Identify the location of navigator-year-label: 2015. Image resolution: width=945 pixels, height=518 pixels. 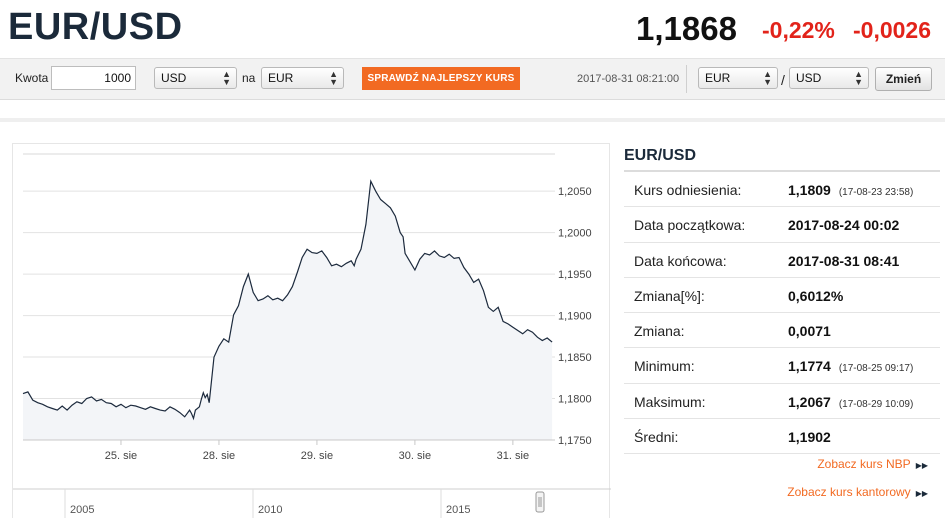
(458, 510).